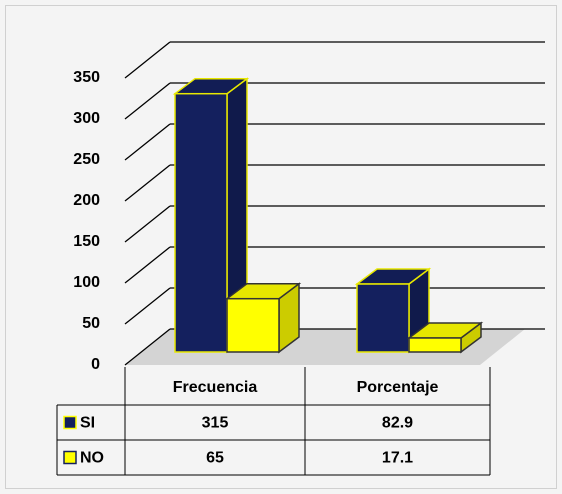 The image size is (562, 494). Describe the element at coordinates (87, 423) in the screenshot. I see `legend-label: SI` at that location.